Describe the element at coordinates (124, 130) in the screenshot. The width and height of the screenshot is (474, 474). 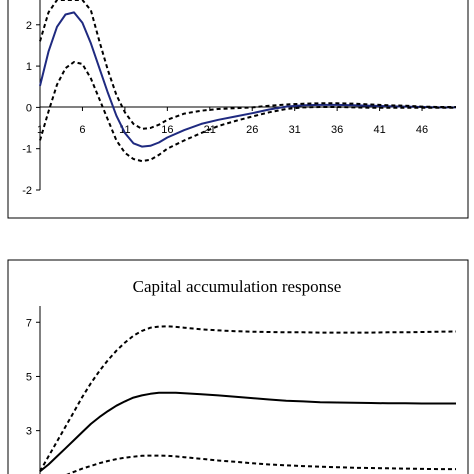
I see `chart-1-x-tick-label: 11` at that location.